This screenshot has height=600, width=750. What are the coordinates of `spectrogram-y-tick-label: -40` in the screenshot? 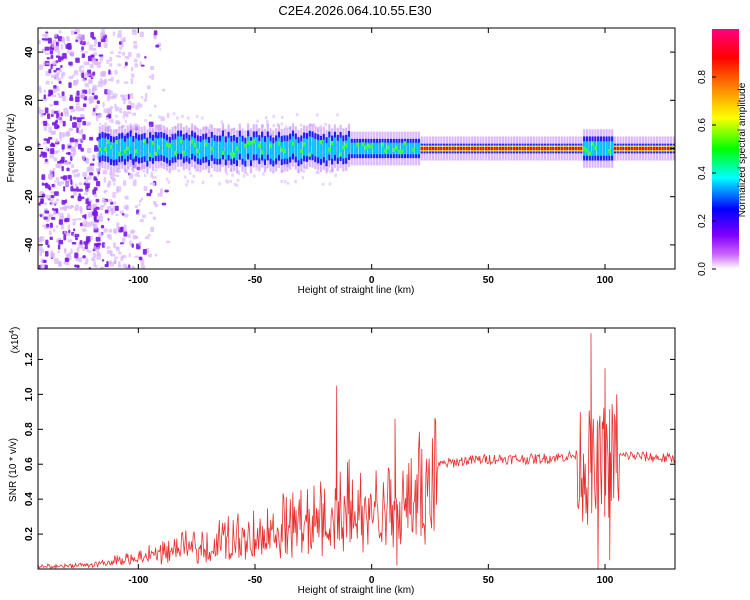 It's located at (29, 244).